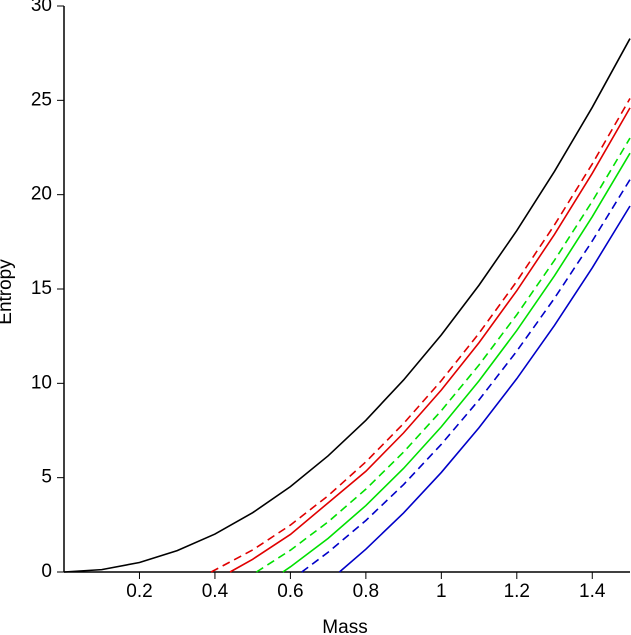 The width and height of the screenshot is (631, 635). What do you see at coordinates (344, 626) in the screenshot?
I see `x-axis-label: Mass` at bounding box center [344, 626].